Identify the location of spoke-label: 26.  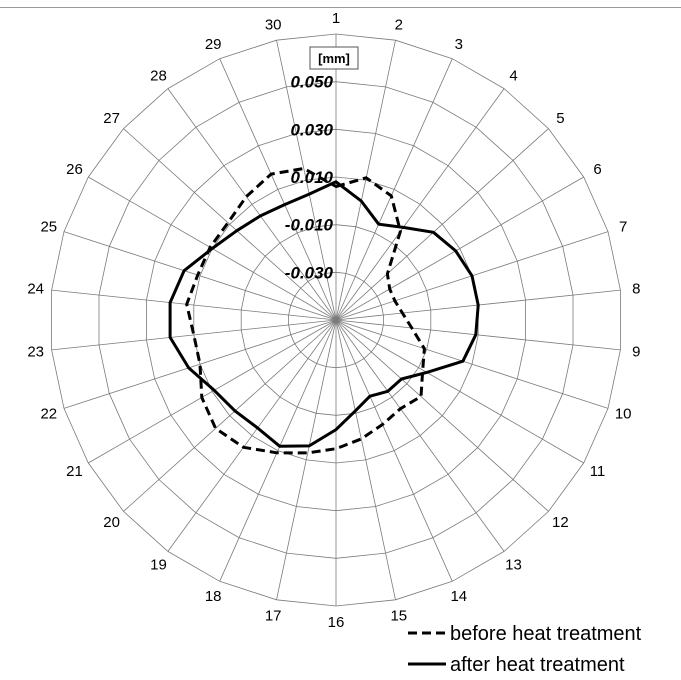
(74, 169).